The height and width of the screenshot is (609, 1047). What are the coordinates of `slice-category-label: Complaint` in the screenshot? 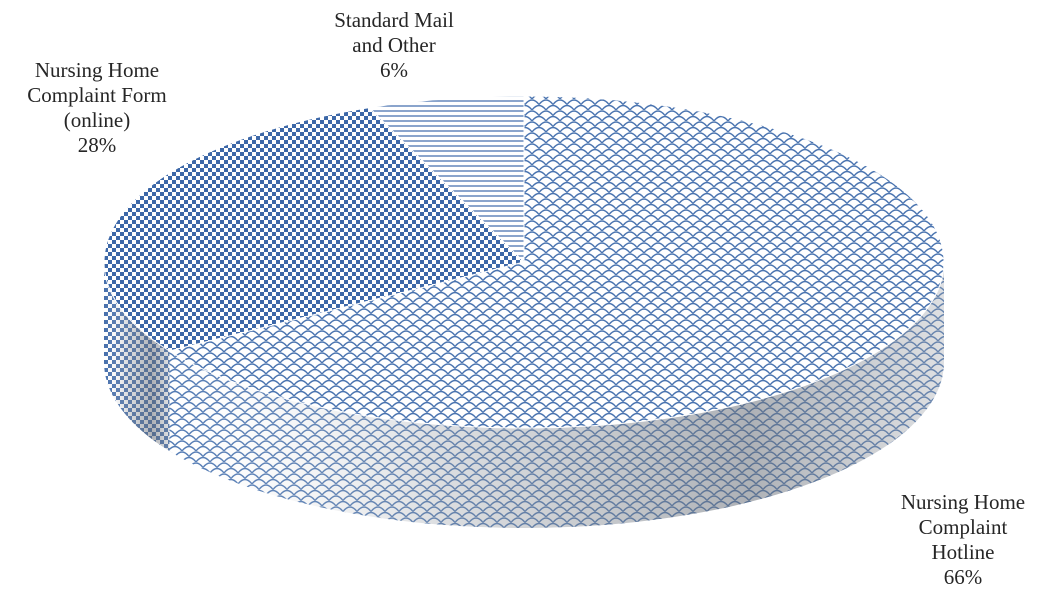 It's located at (963, 527).